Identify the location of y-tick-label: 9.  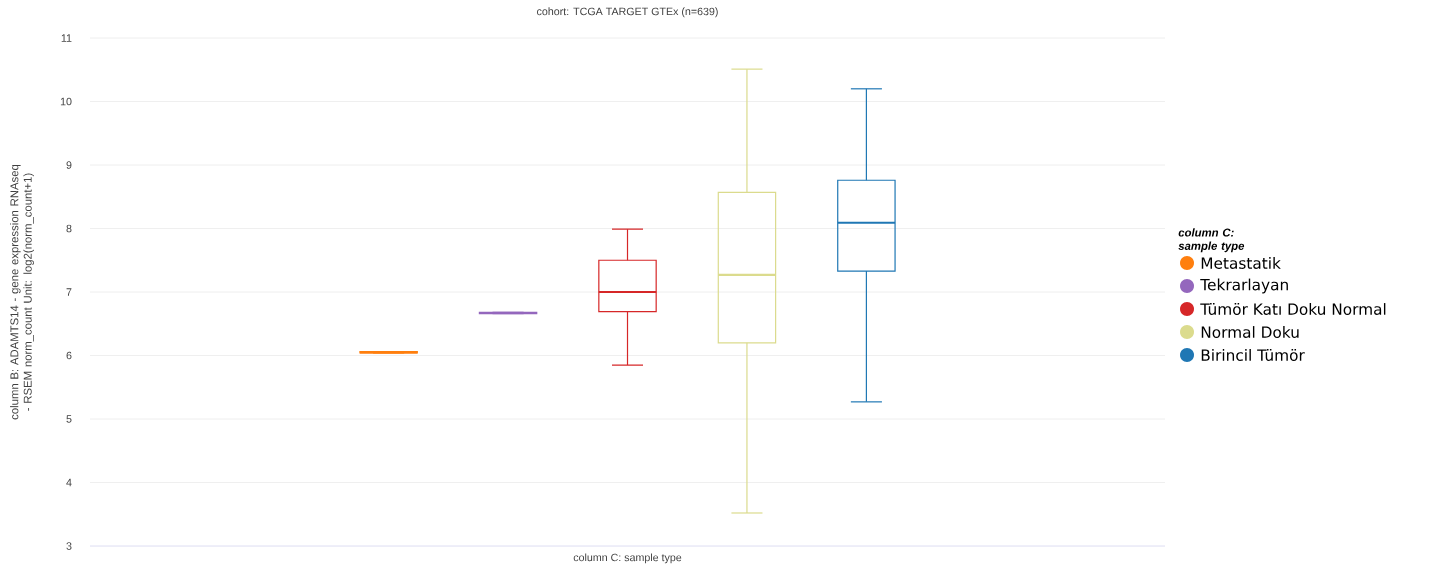
(69, 165).